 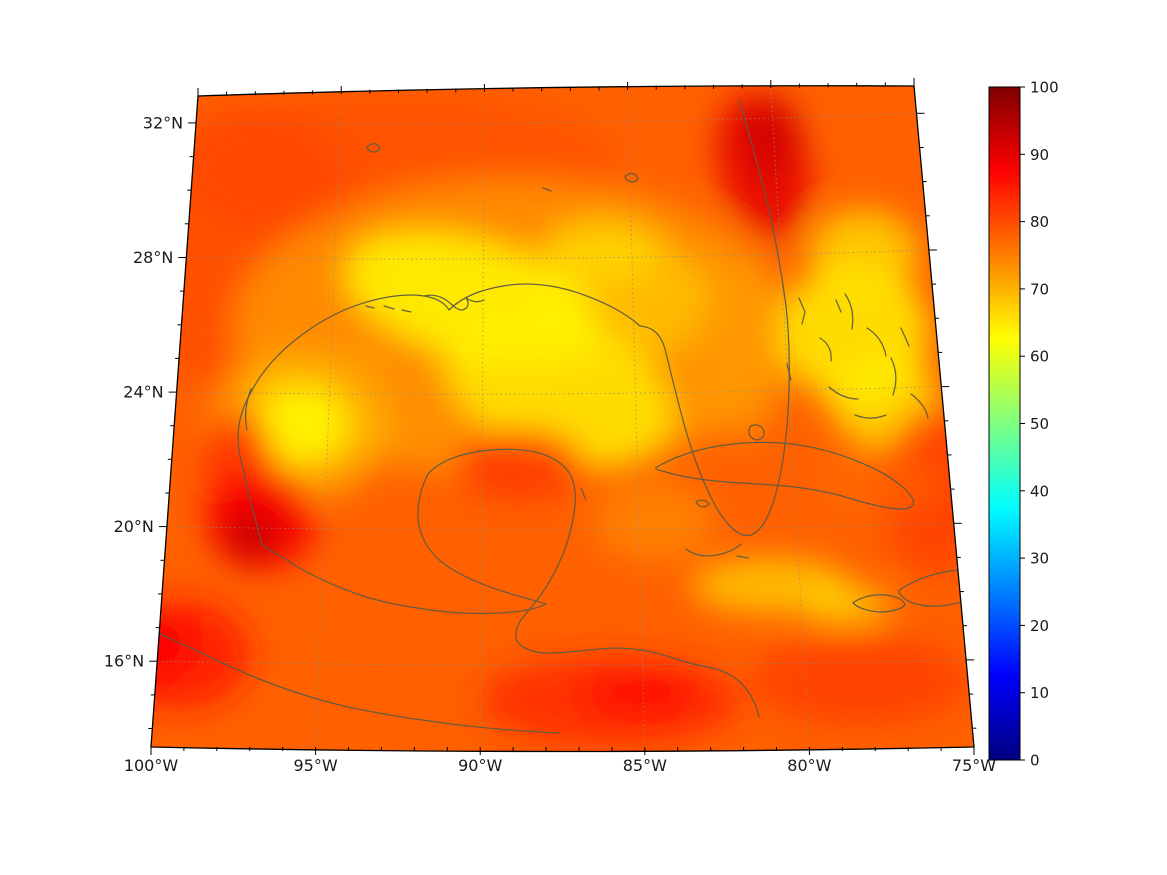 What do you see at coordinates (742, 557) in the screenshot?
I see `coastline-cayman` at bounding box center [742, 557].